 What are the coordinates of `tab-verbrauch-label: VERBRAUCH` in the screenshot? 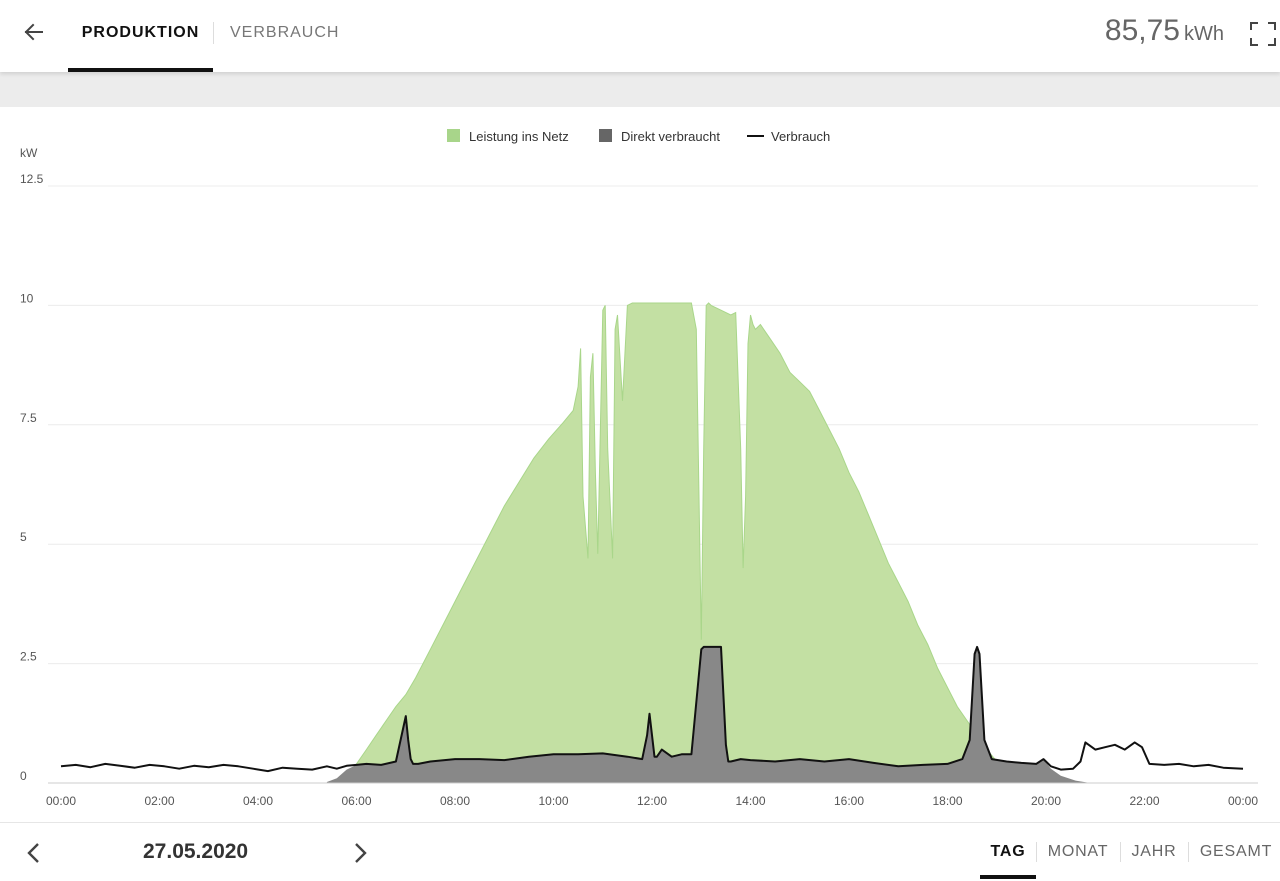 It's located at (285, 32).